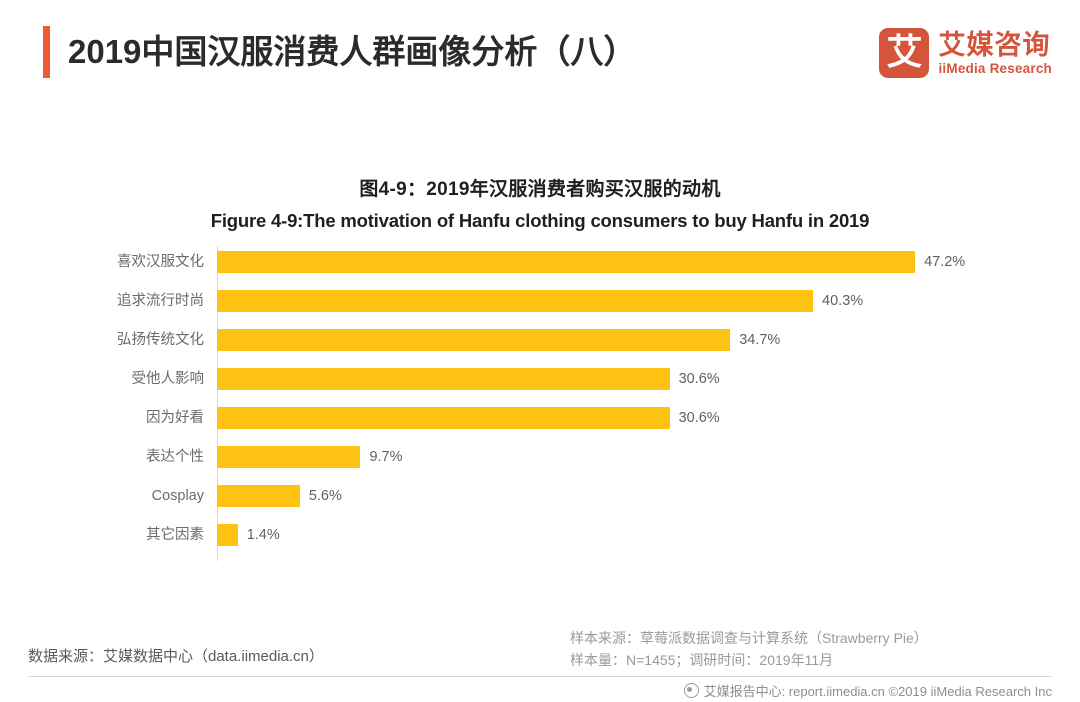  I want to click on bar-value-label: 5.6%, so click(325, 496).